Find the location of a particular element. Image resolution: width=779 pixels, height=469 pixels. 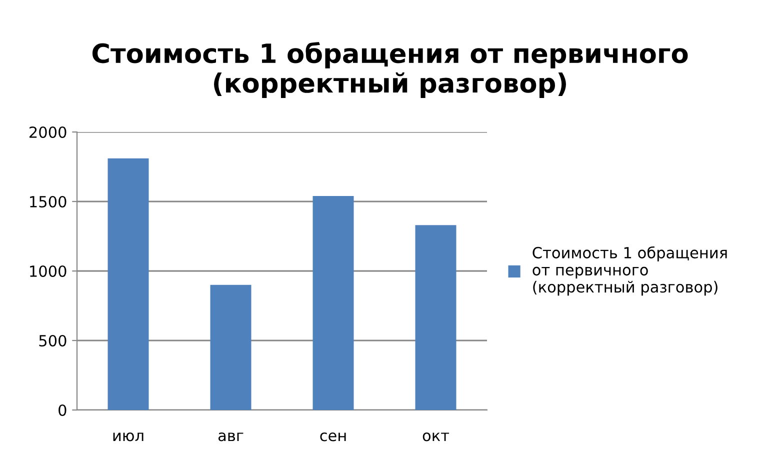

y-tick-label: 2000 is located at coordinates (48, 132).